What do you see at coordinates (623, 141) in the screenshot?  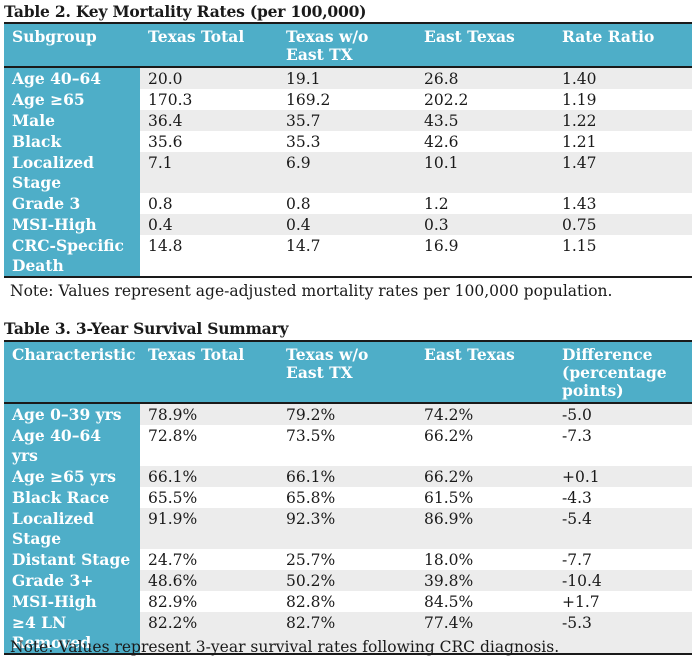 I see `table-cell: 1.21` at bounding box center [623, 141].